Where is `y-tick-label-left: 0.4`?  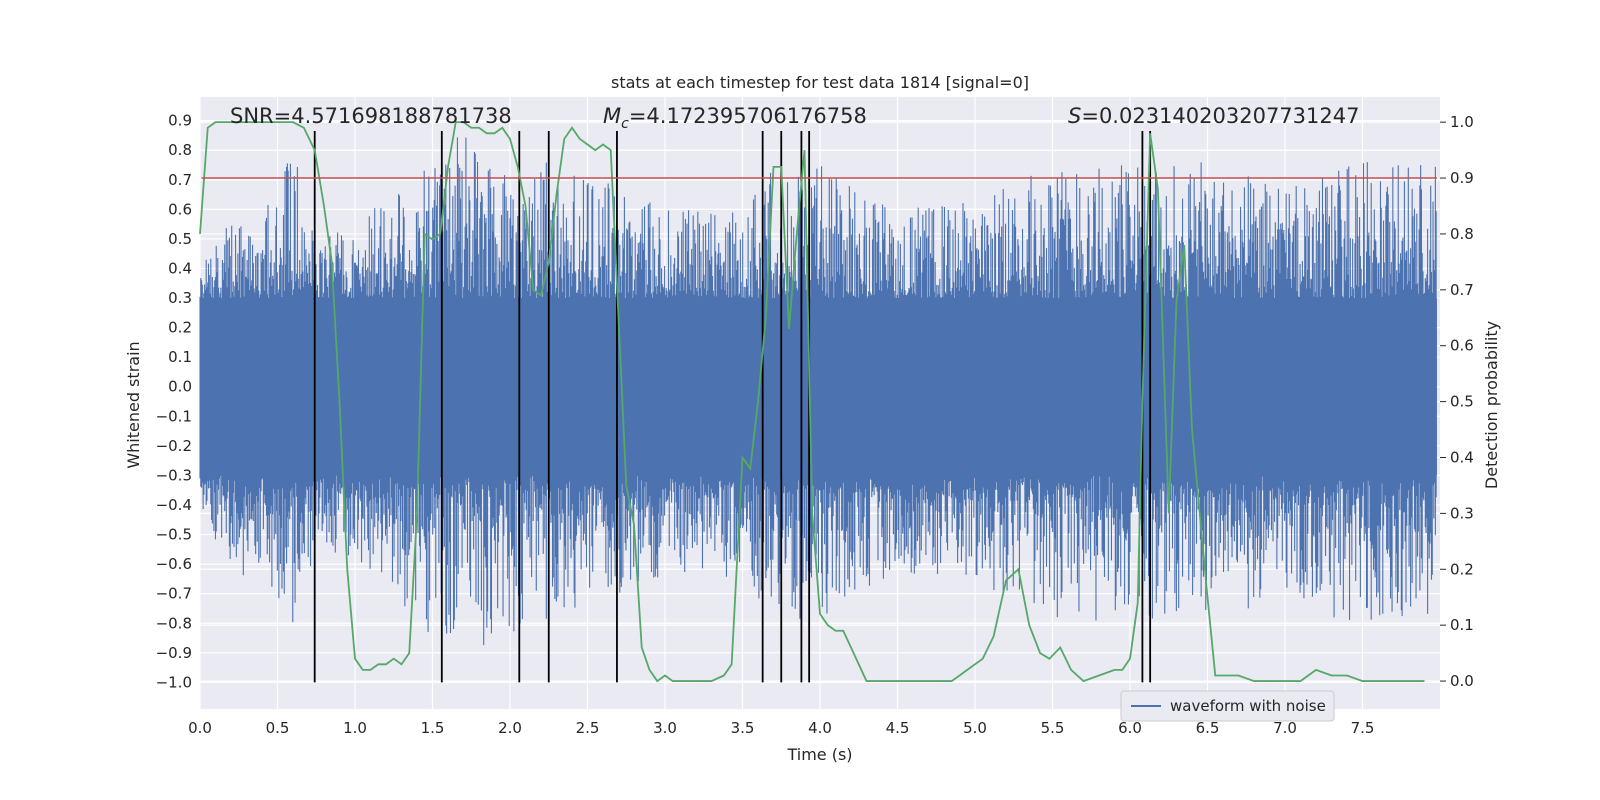
y-tick-label-left: 0.4 is located at coordinates (180, 268).